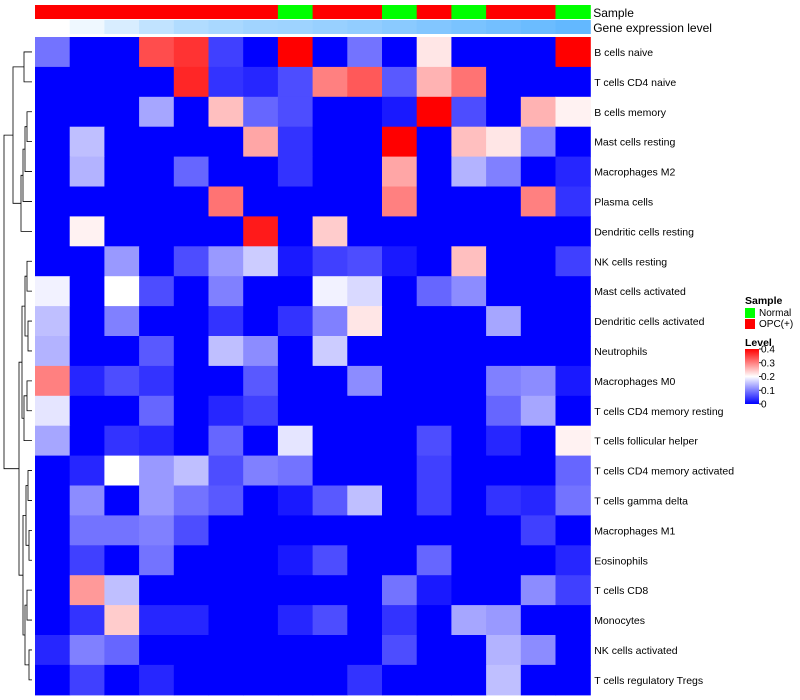 This screenshot has height=700, width=800. What do you see at coordinates (768, 391) in the screenshot?
I see `legend-level-tick-label: 0.1` at bounding box center [768, 391].